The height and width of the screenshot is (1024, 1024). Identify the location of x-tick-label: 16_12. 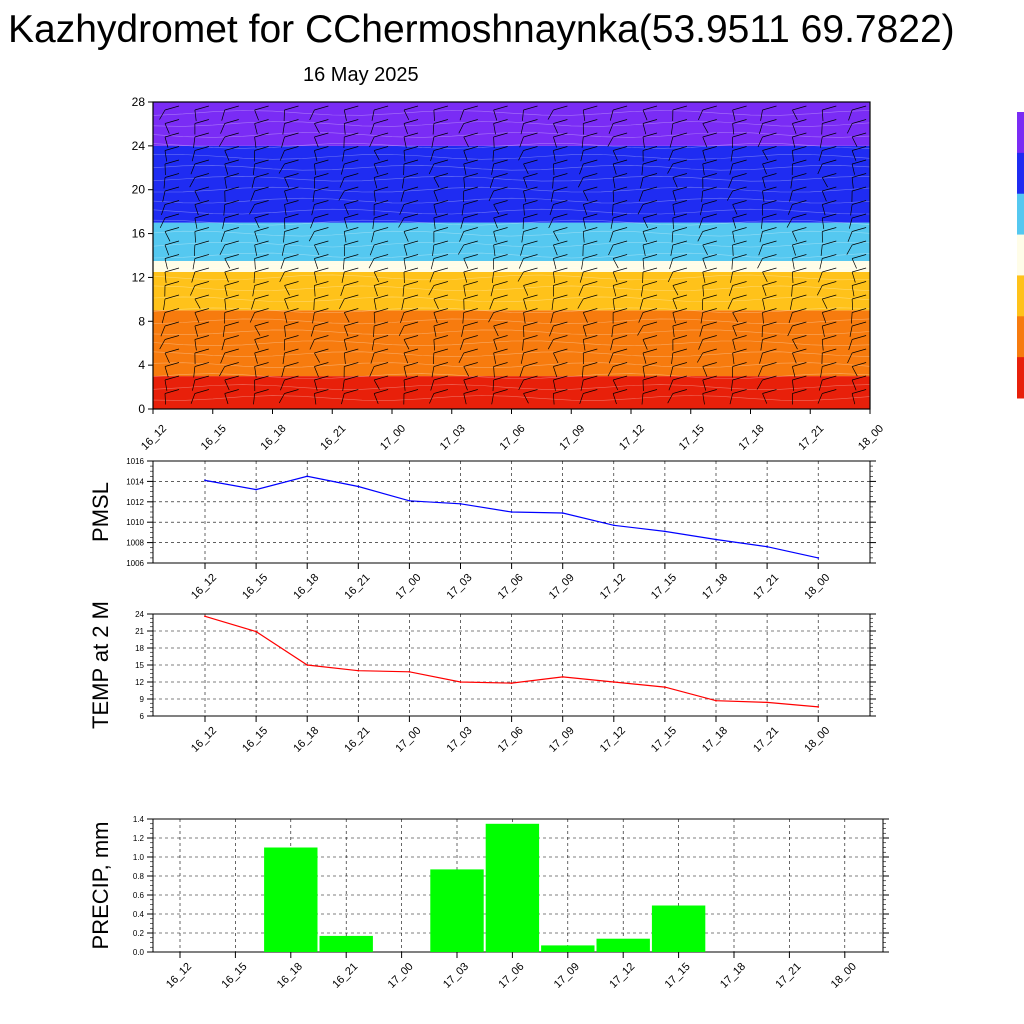
(204, 740).